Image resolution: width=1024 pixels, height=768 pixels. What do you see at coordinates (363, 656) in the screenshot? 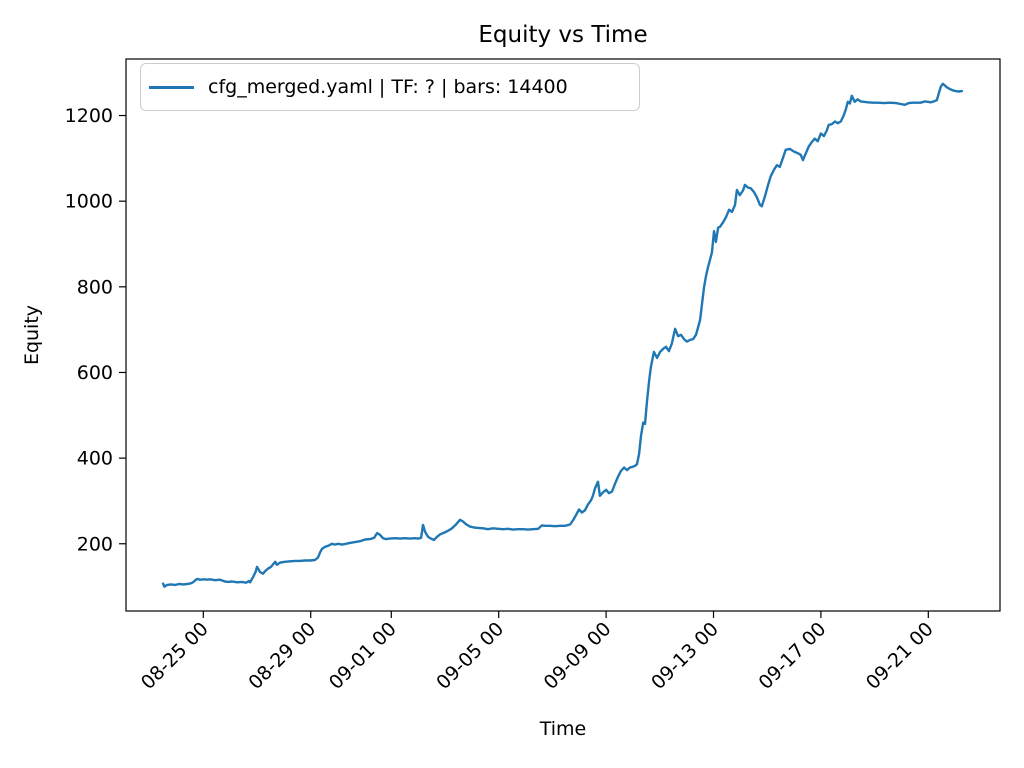
I see `x-tick-label: 09-01 00` at bounding box center [363, 656].